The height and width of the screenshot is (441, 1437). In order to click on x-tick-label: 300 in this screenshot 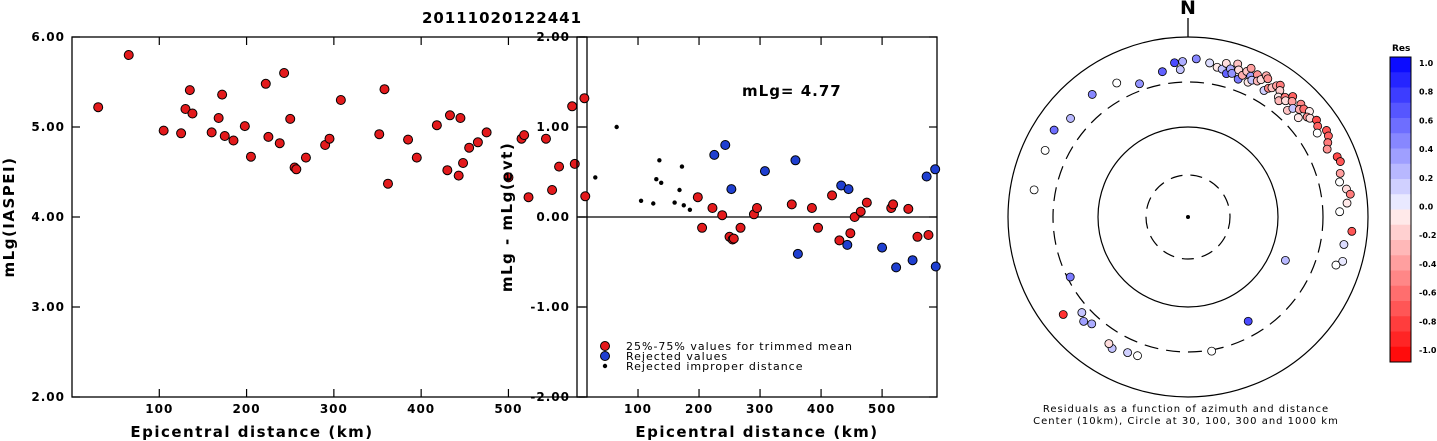, I will do `click(760, 409)`.